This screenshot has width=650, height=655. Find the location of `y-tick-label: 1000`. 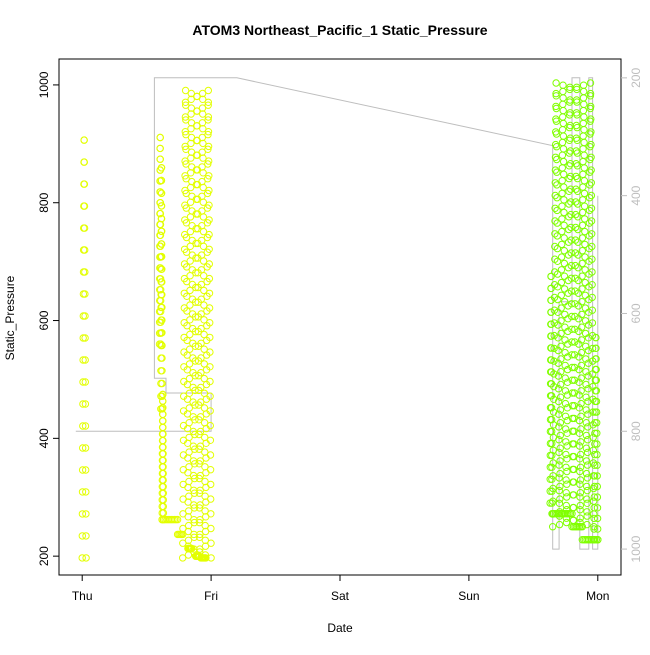

y-tick-label: 1000 is located at coordinates (44, 84).